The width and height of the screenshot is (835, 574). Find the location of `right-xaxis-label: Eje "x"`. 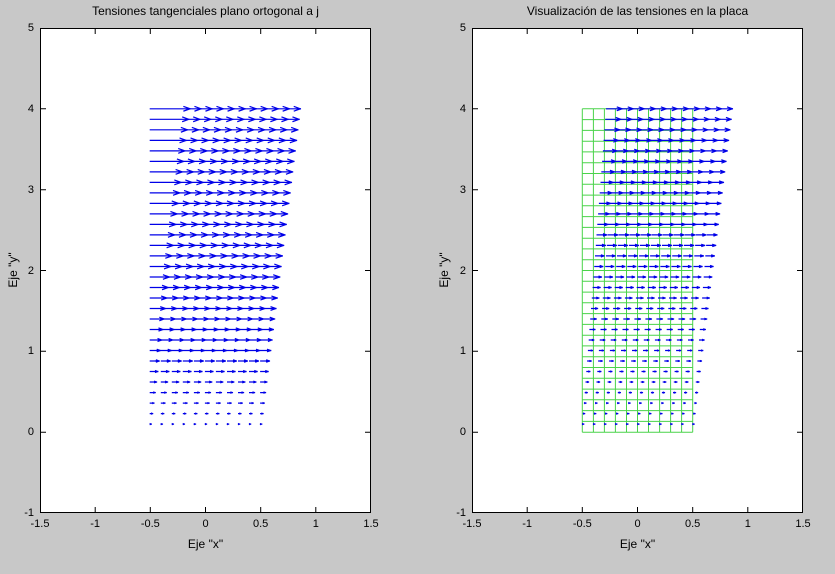

right-xaxis-label: Eje "x" is located at coordinates (637, 544).